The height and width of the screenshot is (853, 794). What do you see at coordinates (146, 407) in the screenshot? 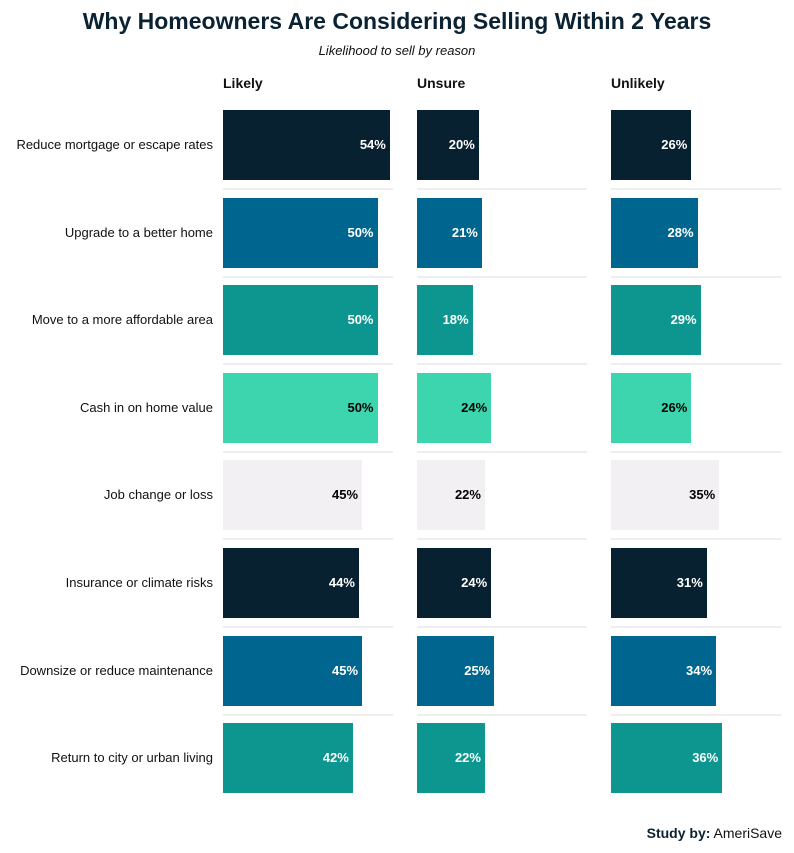
I see `category-label: Cash in on home value` at bounding box center [146, 407].